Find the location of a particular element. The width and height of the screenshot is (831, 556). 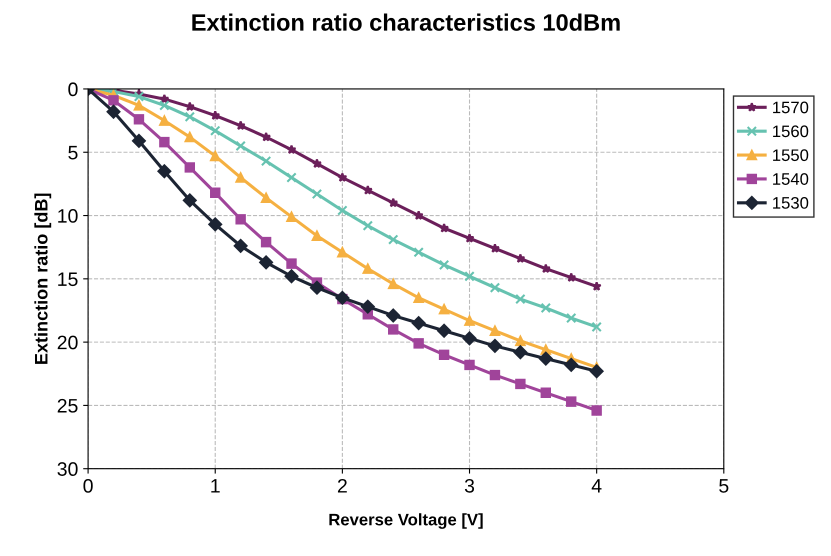

x-tick-label: 5 is located at coordinates (723, 486).